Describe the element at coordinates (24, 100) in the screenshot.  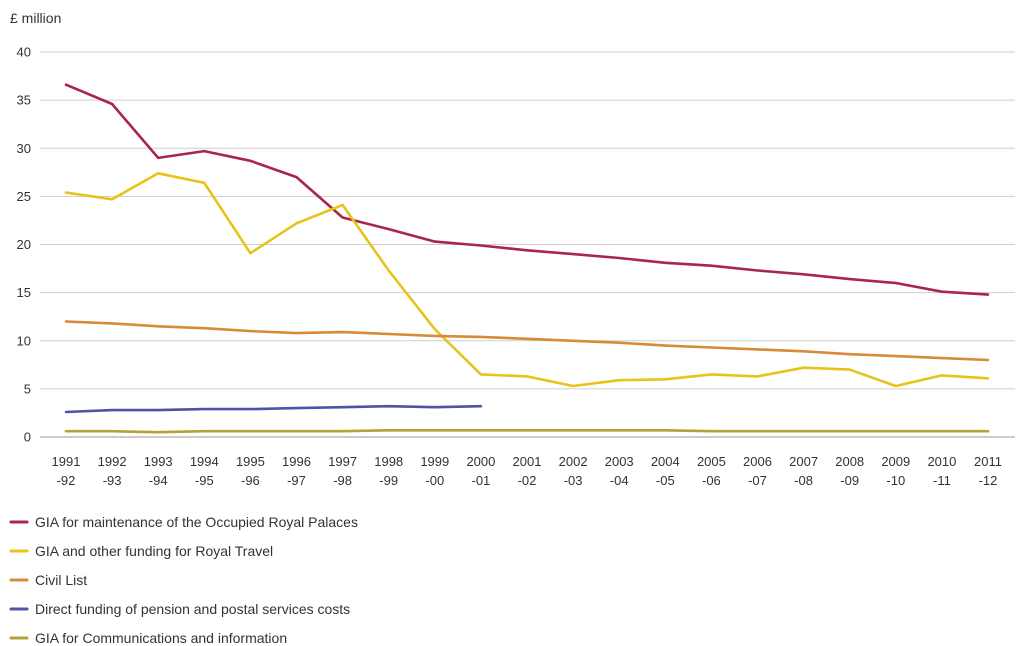
I see `y-tick-label: 35` at that location.